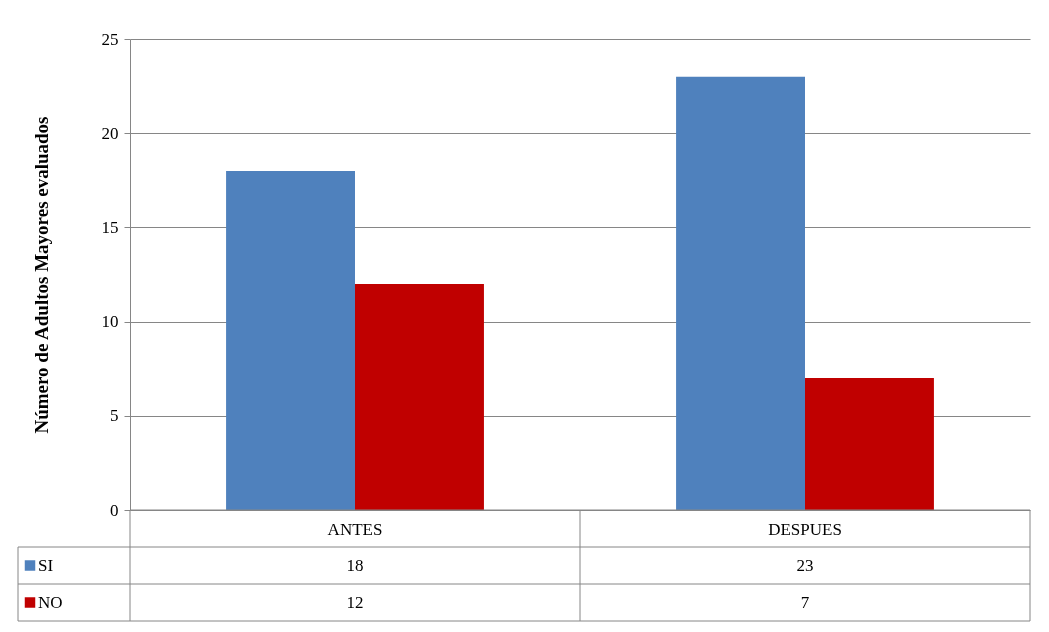 This screenshot has height=632, width=1049. Describe the element at coordinates (46, 565) in the screenshot. I see `legend-label: SI` at that location.